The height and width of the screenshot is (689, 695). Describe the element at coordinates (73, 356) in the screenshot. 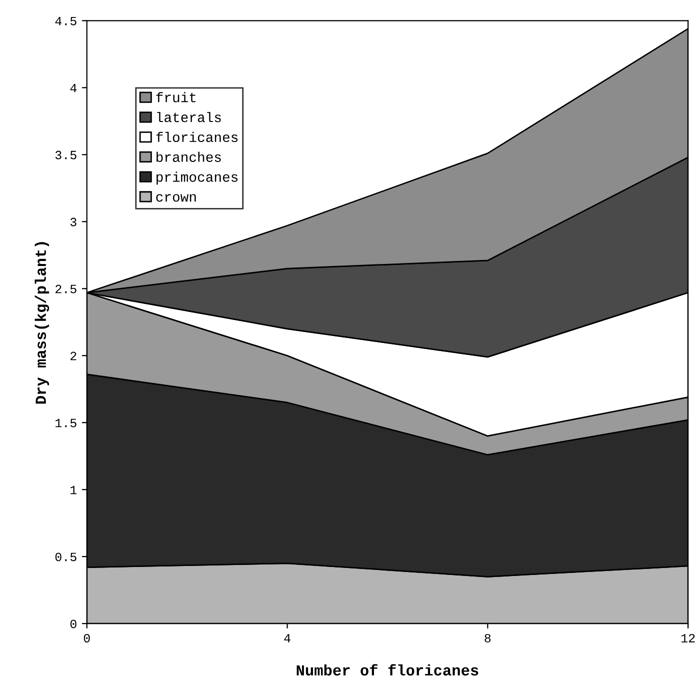

I see `y-tick-label: 2` at that location.